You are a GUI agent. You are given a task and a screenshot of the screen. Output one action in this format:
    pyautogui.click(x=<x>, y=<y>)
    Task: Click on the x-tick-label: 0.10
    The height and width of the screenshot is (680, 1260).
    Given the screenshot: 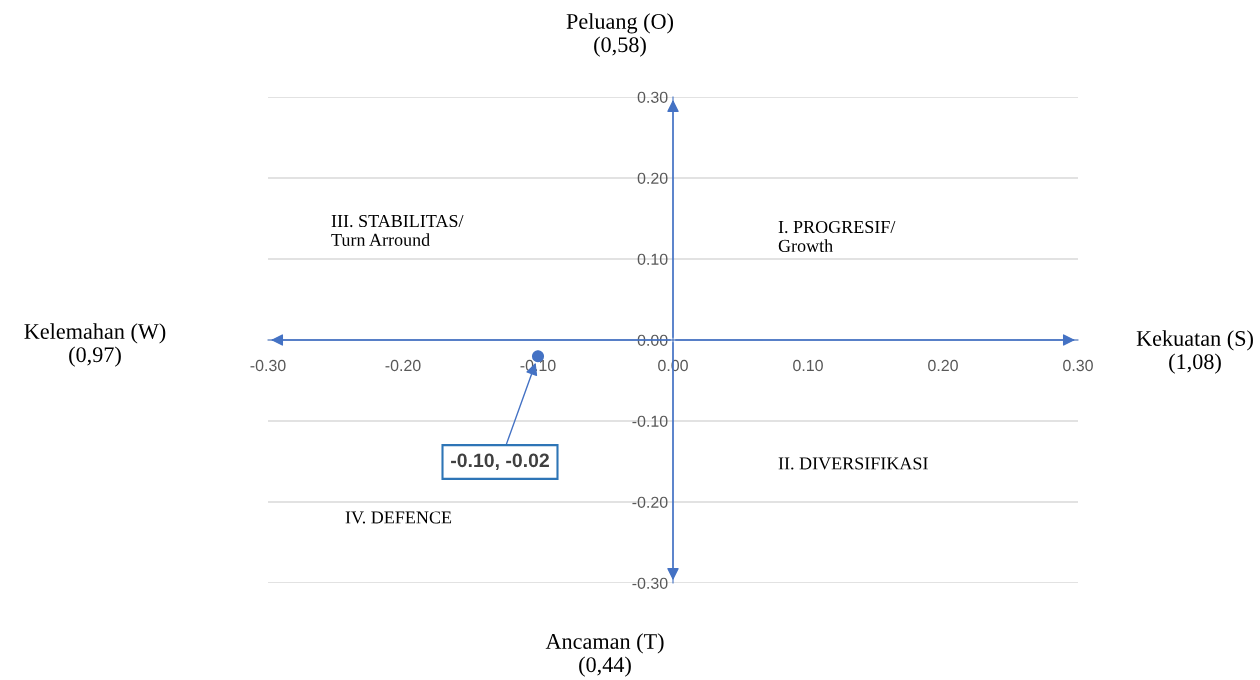 What is the action you would take?
    pyautogui.click(x=808, y=365)
    